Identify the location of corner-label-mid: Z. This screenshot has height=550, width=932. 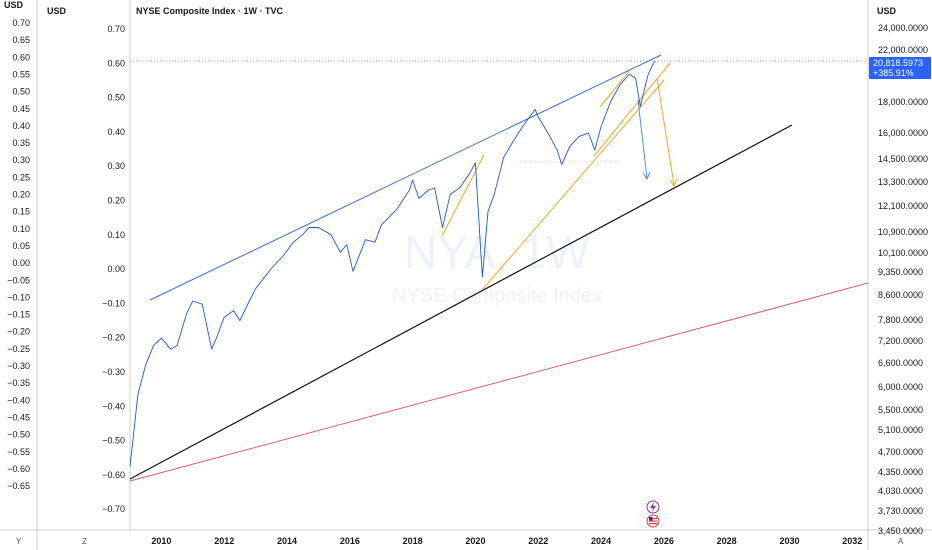
(84, 541).